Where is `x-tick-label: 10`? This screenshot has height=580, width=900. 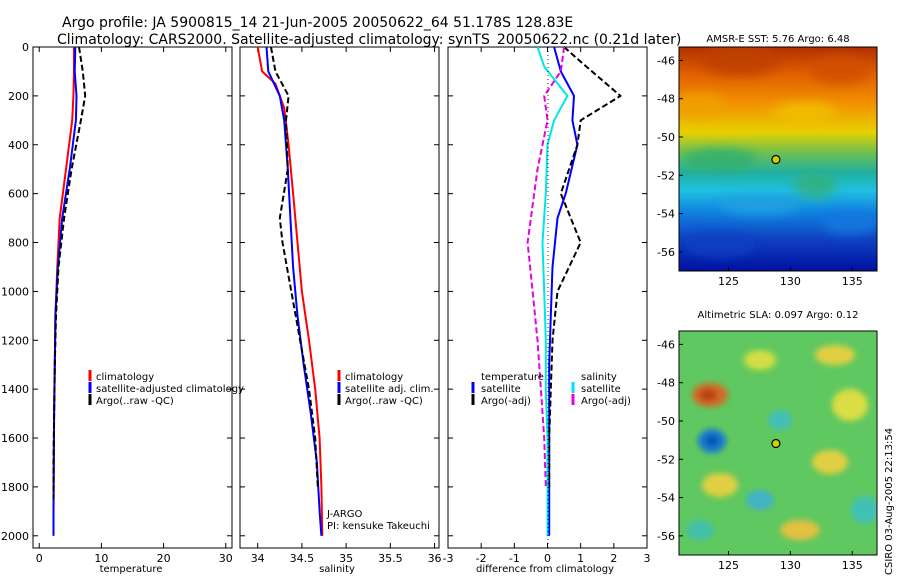
x-tick-label: 10 is located at coordinates (101, 558).